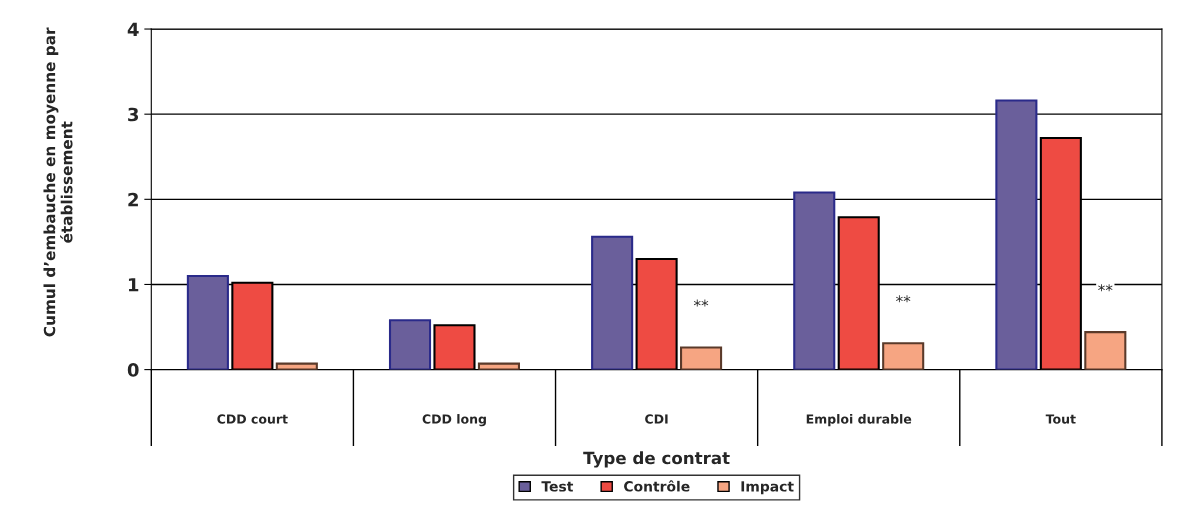  I want to click on y-tick-label: 4, so click(133, 29).